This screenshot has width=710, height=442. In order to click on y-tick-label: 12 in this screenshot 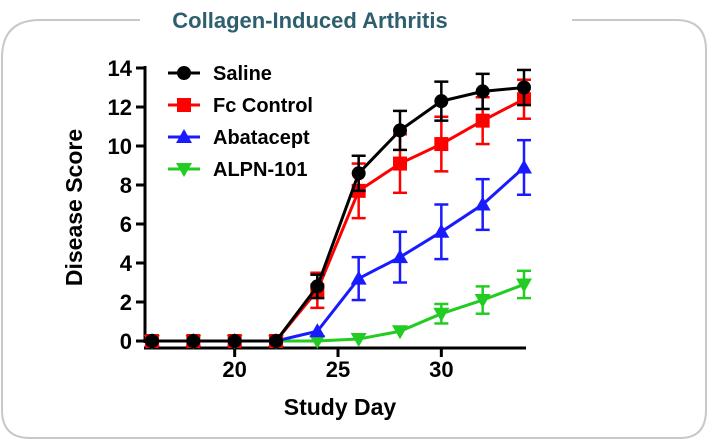, I will do `click(120, 107)`.